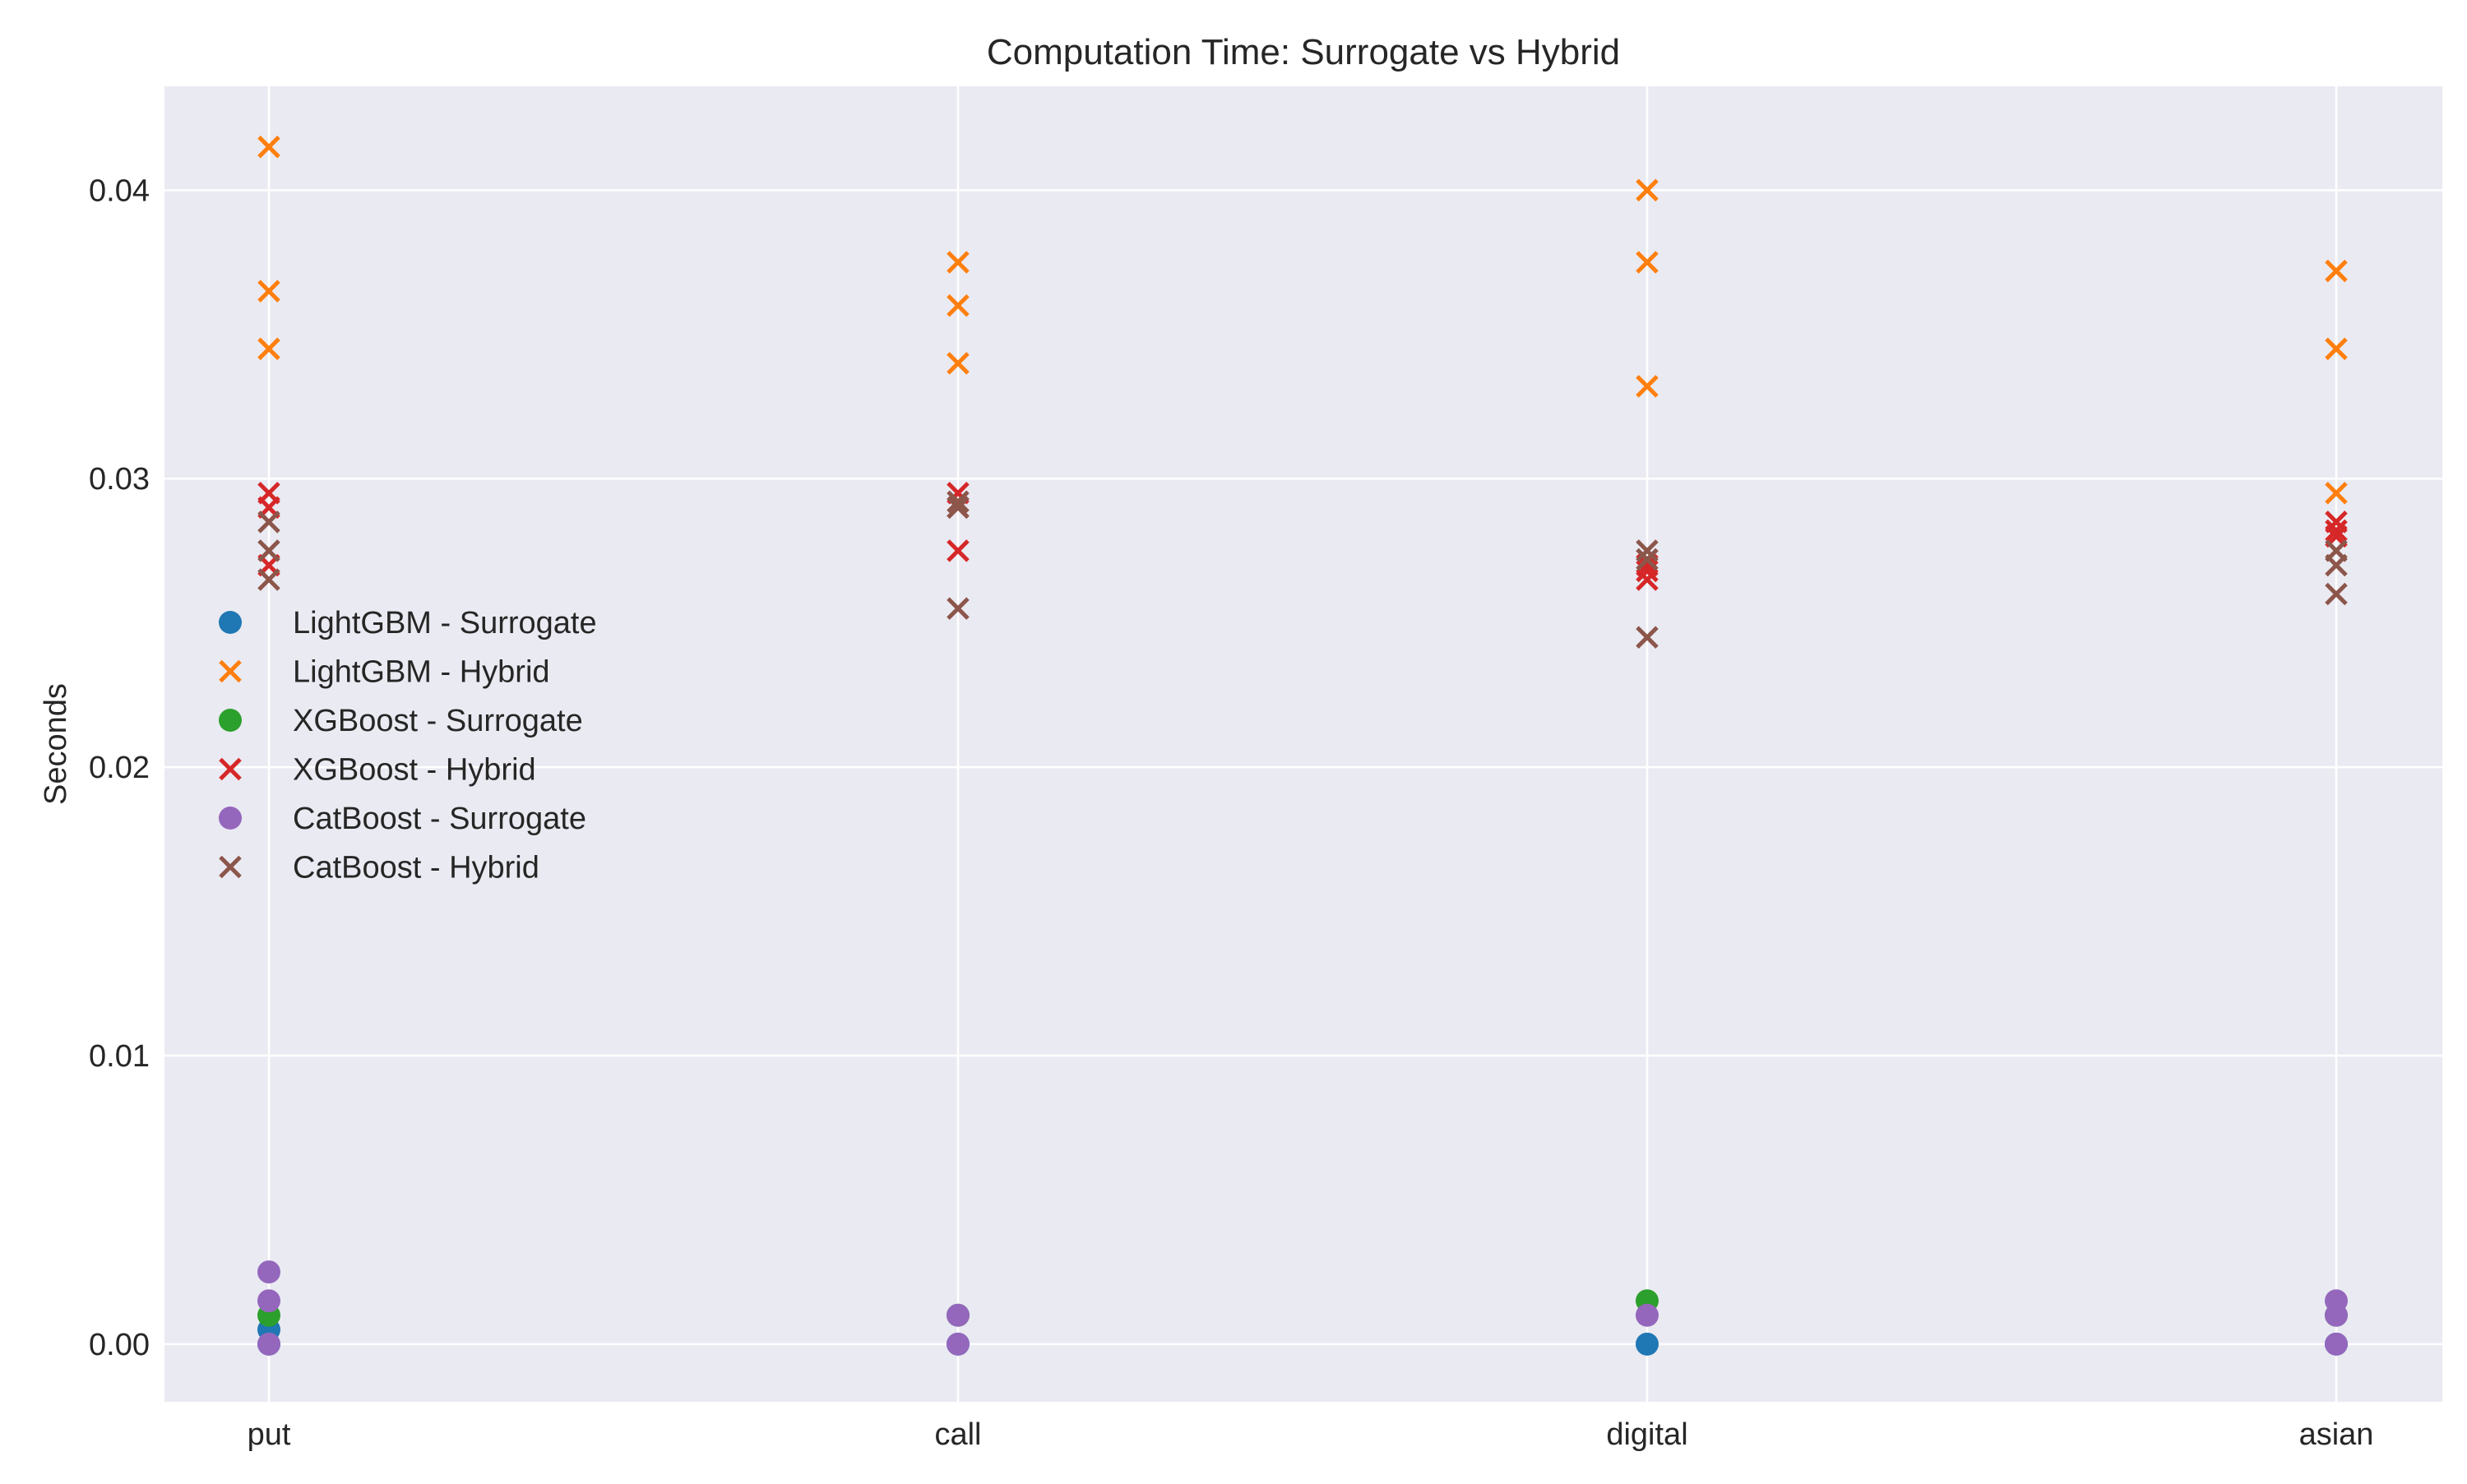 This screenshot has width=2467, height=1484. What do you see at coordinates (1302, 1308) in the screenshot?
I see `series-5-points` at bounding box center [1302, 1308].